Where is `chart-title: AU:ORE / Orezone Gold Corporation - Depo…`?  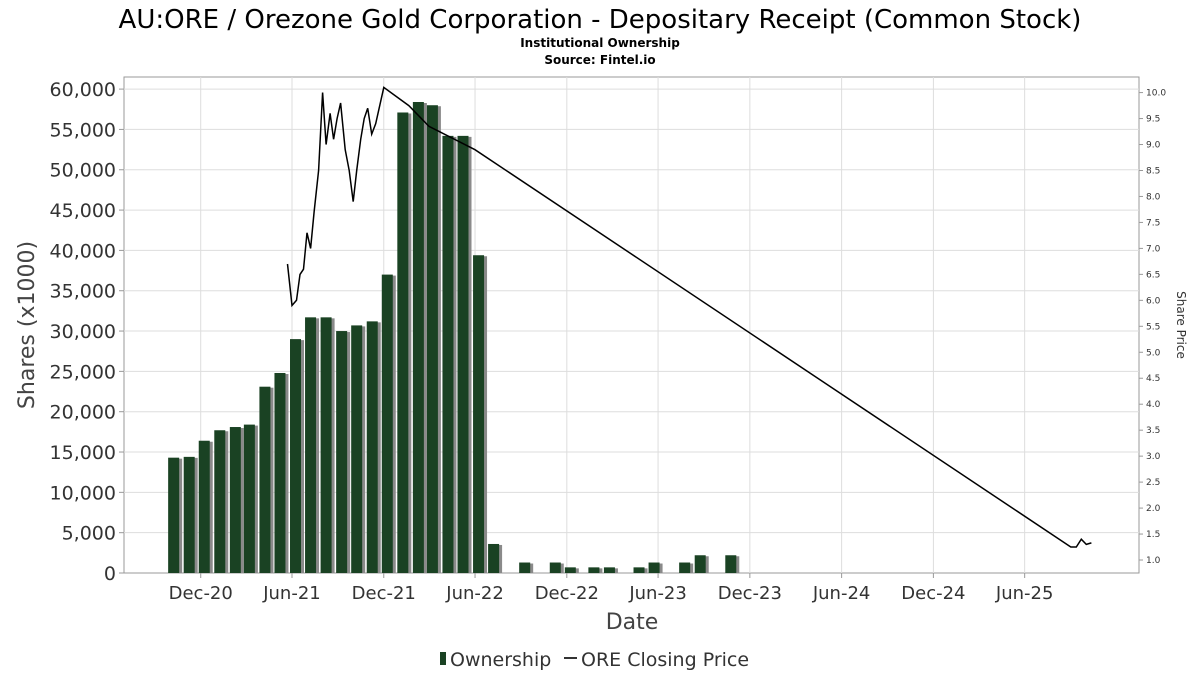 chart-title: AU:ORE / Orezone Gold Corporation - Depo… is located at coordinates (600, 20).